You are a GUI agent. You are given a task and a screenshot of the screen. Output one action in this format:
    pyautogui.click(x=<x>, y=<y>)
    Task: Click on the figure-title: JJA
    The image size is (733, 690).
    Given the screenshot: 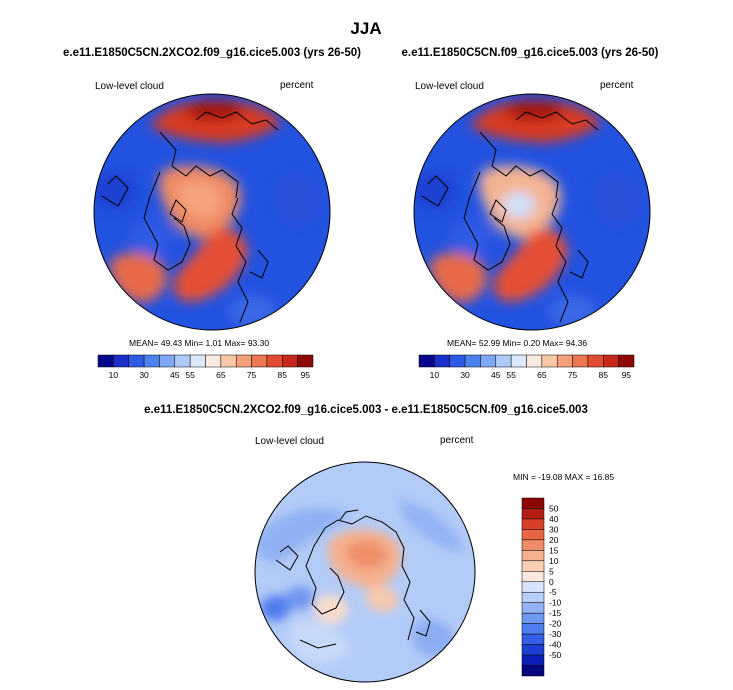 What is the action you would take?
    pyautogui.click(x=365, y=28)
    